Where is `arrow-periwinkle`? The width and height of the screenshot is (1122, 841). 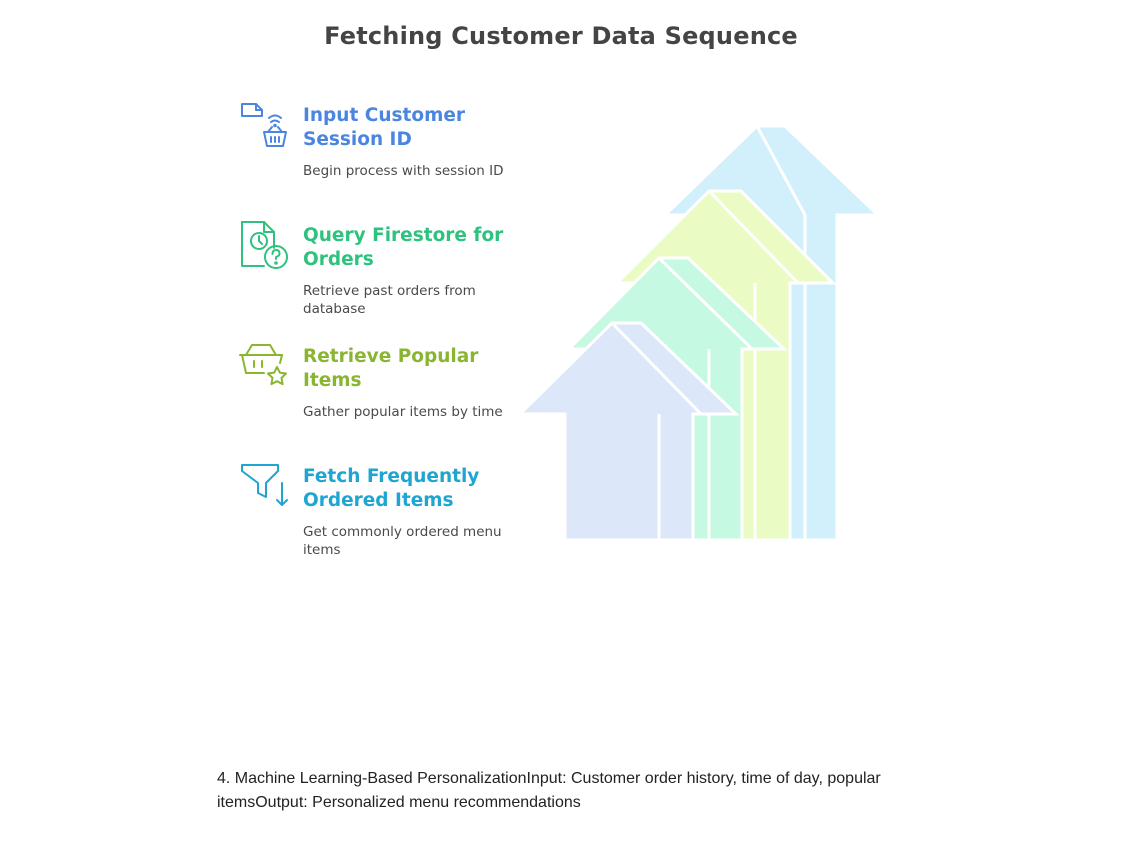
arrow-periwinkle is located at coordinates (628, 431).